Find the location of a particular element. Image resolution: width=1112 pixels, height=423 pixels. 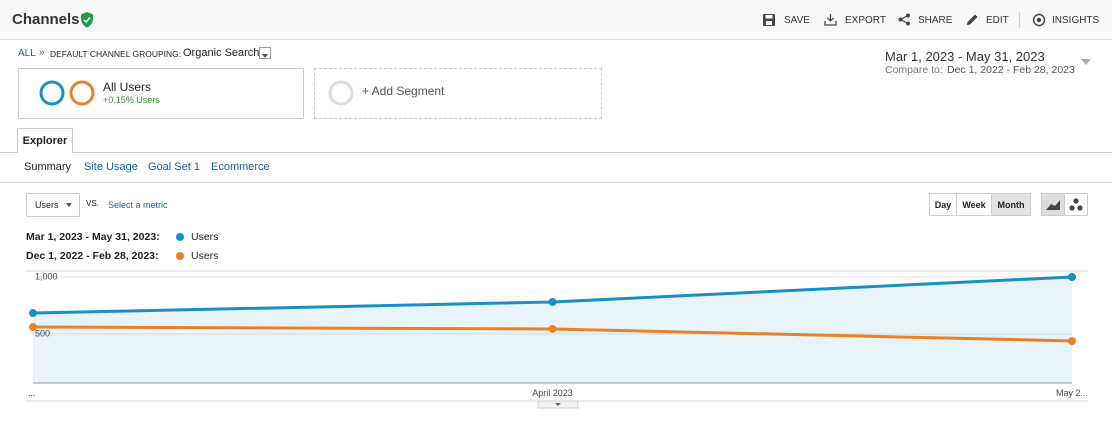

subtab: Site Usage is located at coordinates (111, 167).